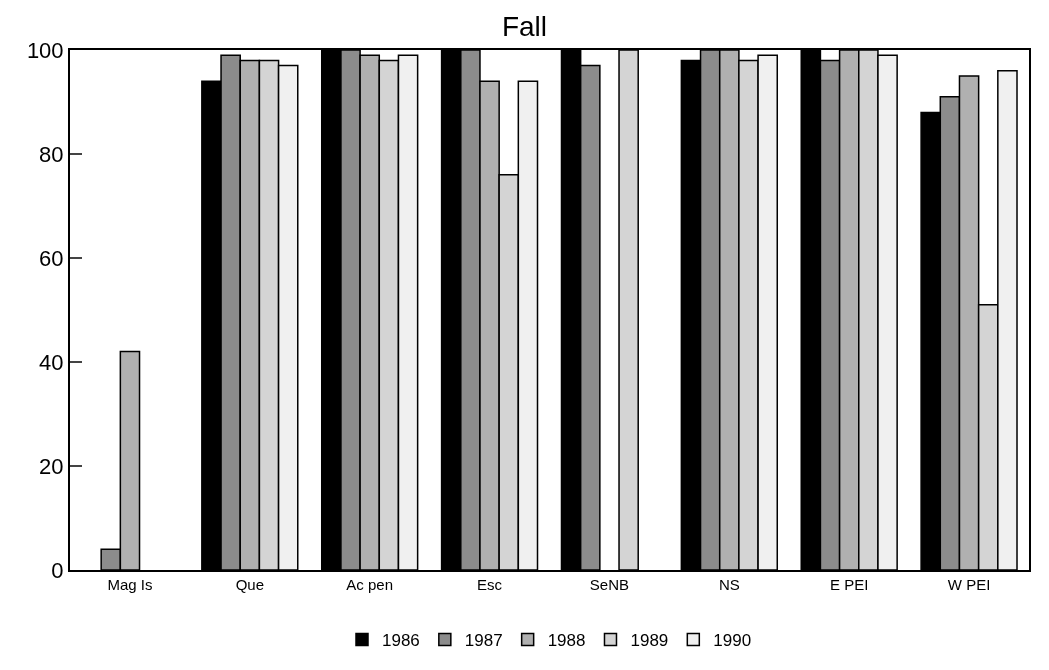  I want to click on legend-label: 1990, so click(732, 641).